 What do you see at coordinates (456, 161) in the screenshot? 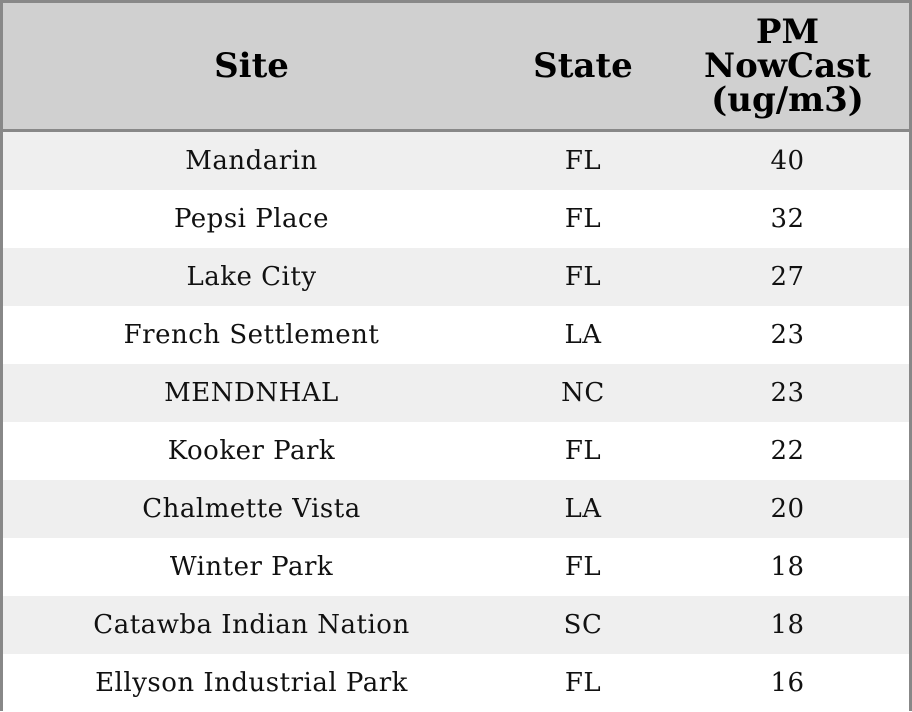
I see `table-row: Mandarin FL 40` at bounding box center [456, 161].